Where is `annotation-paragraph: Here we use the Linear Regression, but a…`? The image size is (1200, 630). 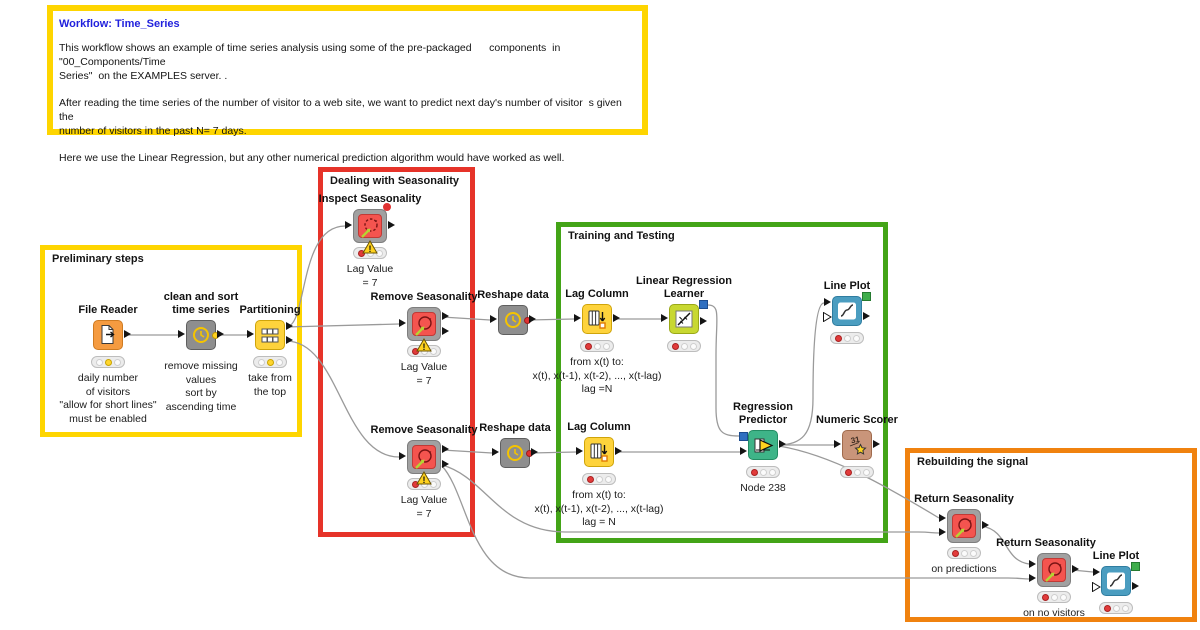 annotation-paragraph: Here we use the Linear Regression, but a… is located at coordinates (312, 158).